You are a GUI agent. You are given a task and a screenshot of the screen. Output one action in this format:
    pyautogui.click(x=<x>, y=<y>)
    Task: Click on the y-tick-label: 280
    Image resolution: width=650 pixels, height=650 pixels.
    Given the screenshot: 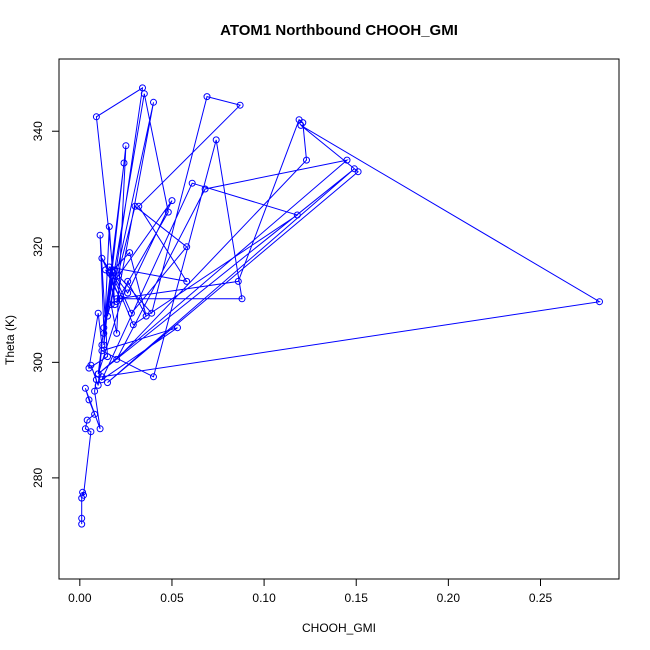 What is the action you would take?
    pyautogui.click(x=38, y=478)
    